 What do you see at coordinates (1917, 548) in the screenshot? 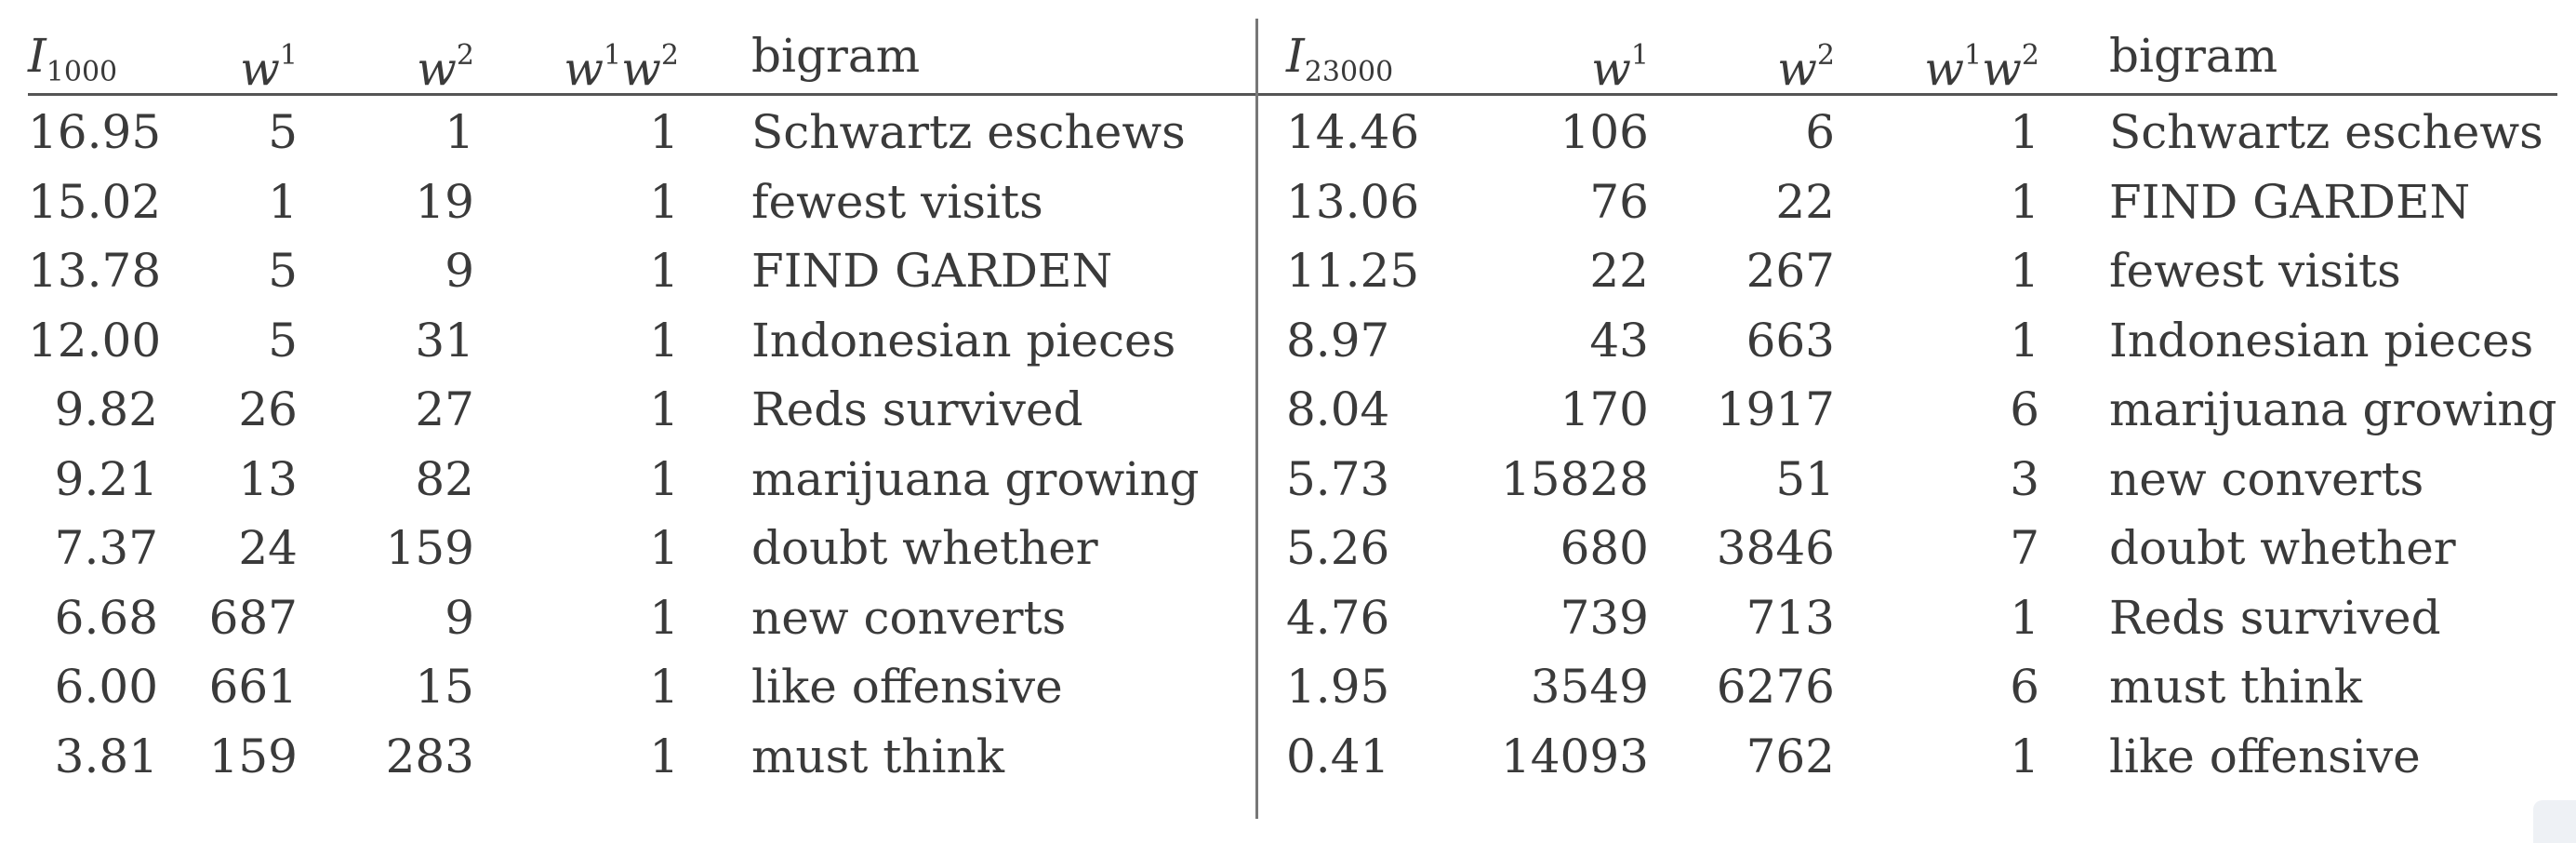
I see `right-table-row: 5.26 680 3846 7 doubt whether` at bounding box center [1917, 548].